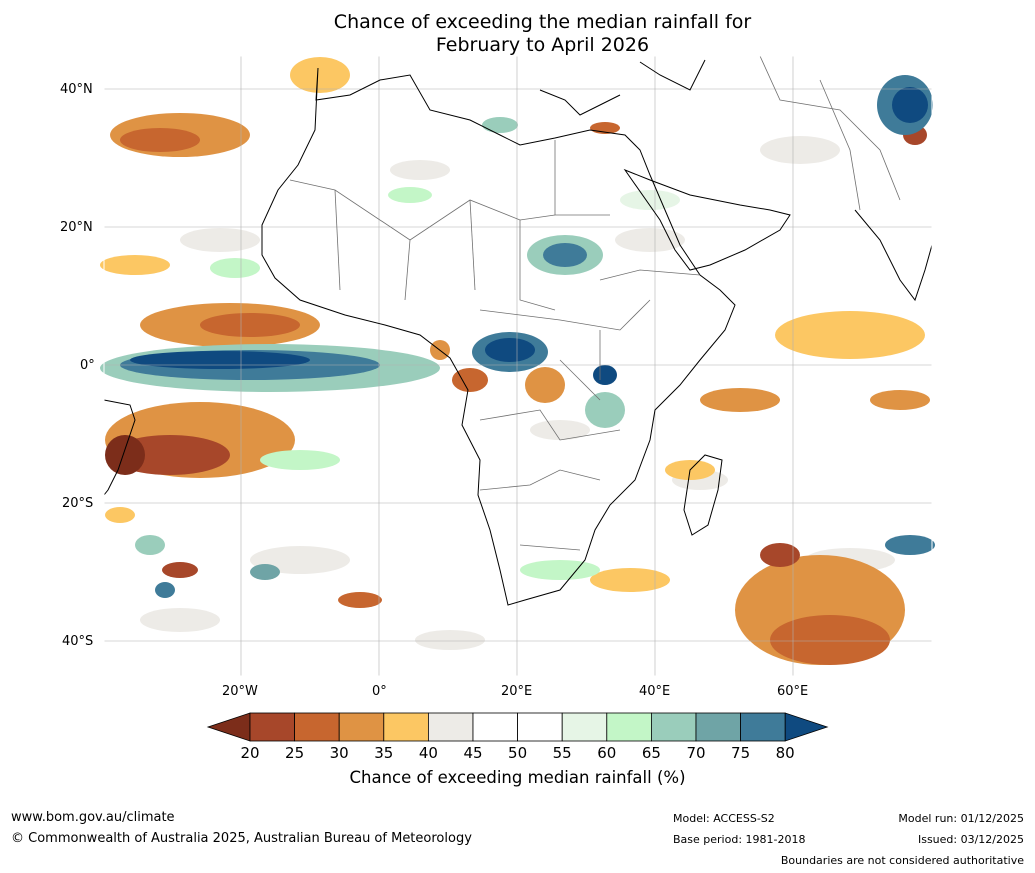 This screenshot has height=873, width=1035. I want to click on footer-model-run: Model run: 01/12/2025, so click(961, 818).